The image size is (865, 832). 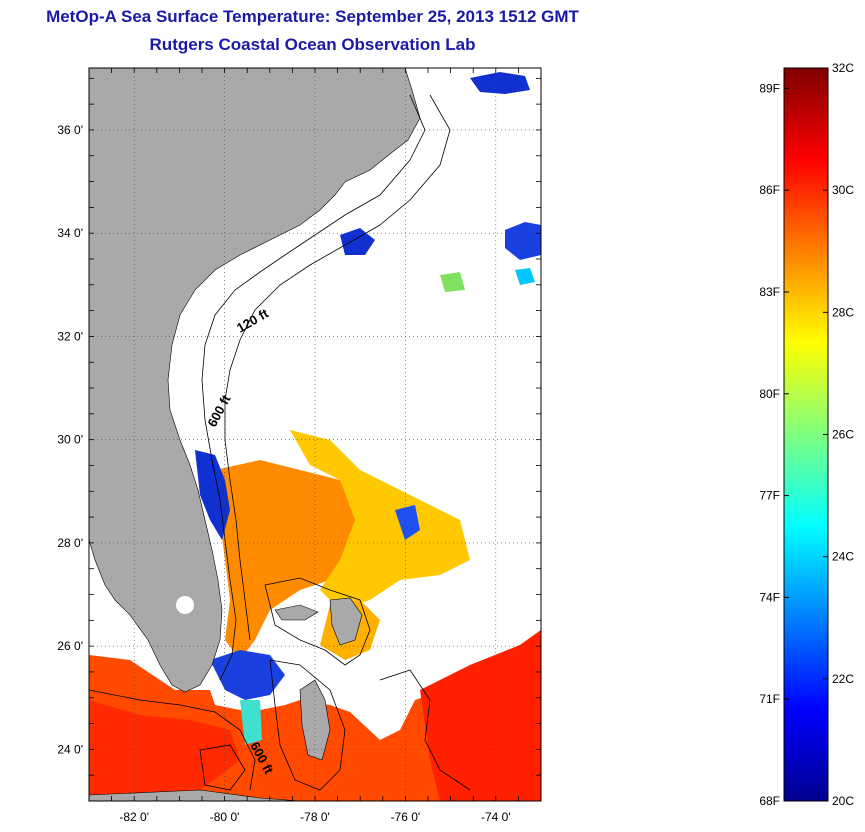 I want to click on sst-patch-florida-blue, so click(x=212, y=495).